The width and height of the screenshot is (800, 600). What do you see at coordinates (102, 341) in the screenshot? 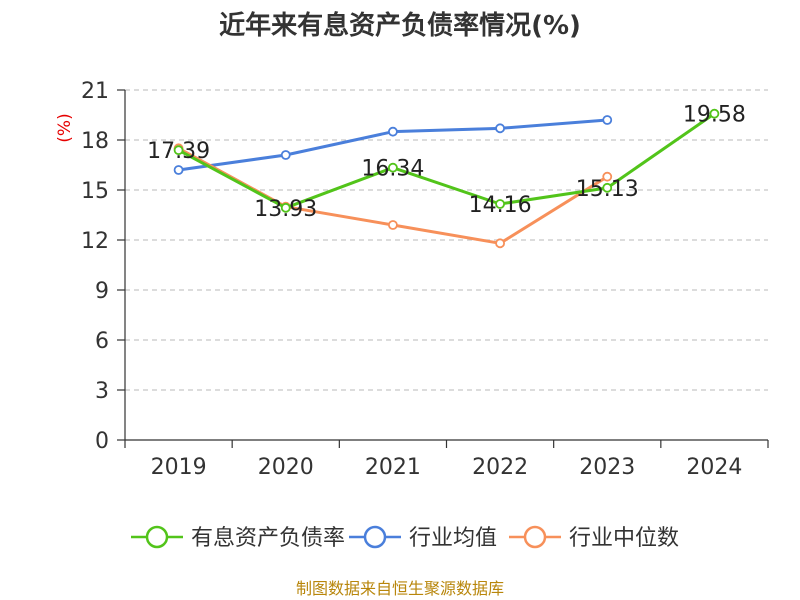
I see `y-tick-label: 6` at bounding box center [102, 341].